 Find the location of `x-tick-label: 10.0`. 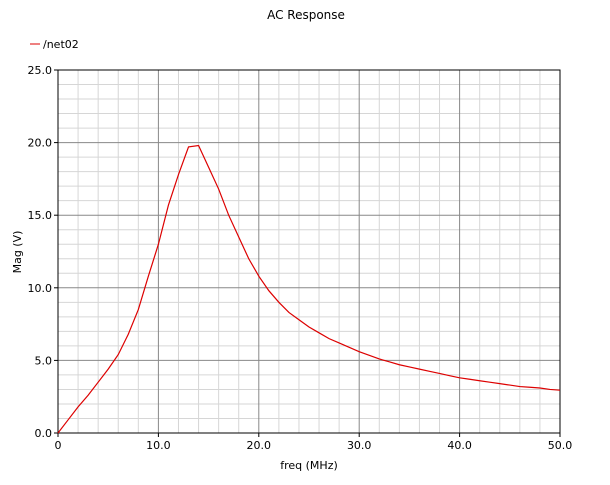

x-tick-label: 10.0 is located at coordinates (158, 445).